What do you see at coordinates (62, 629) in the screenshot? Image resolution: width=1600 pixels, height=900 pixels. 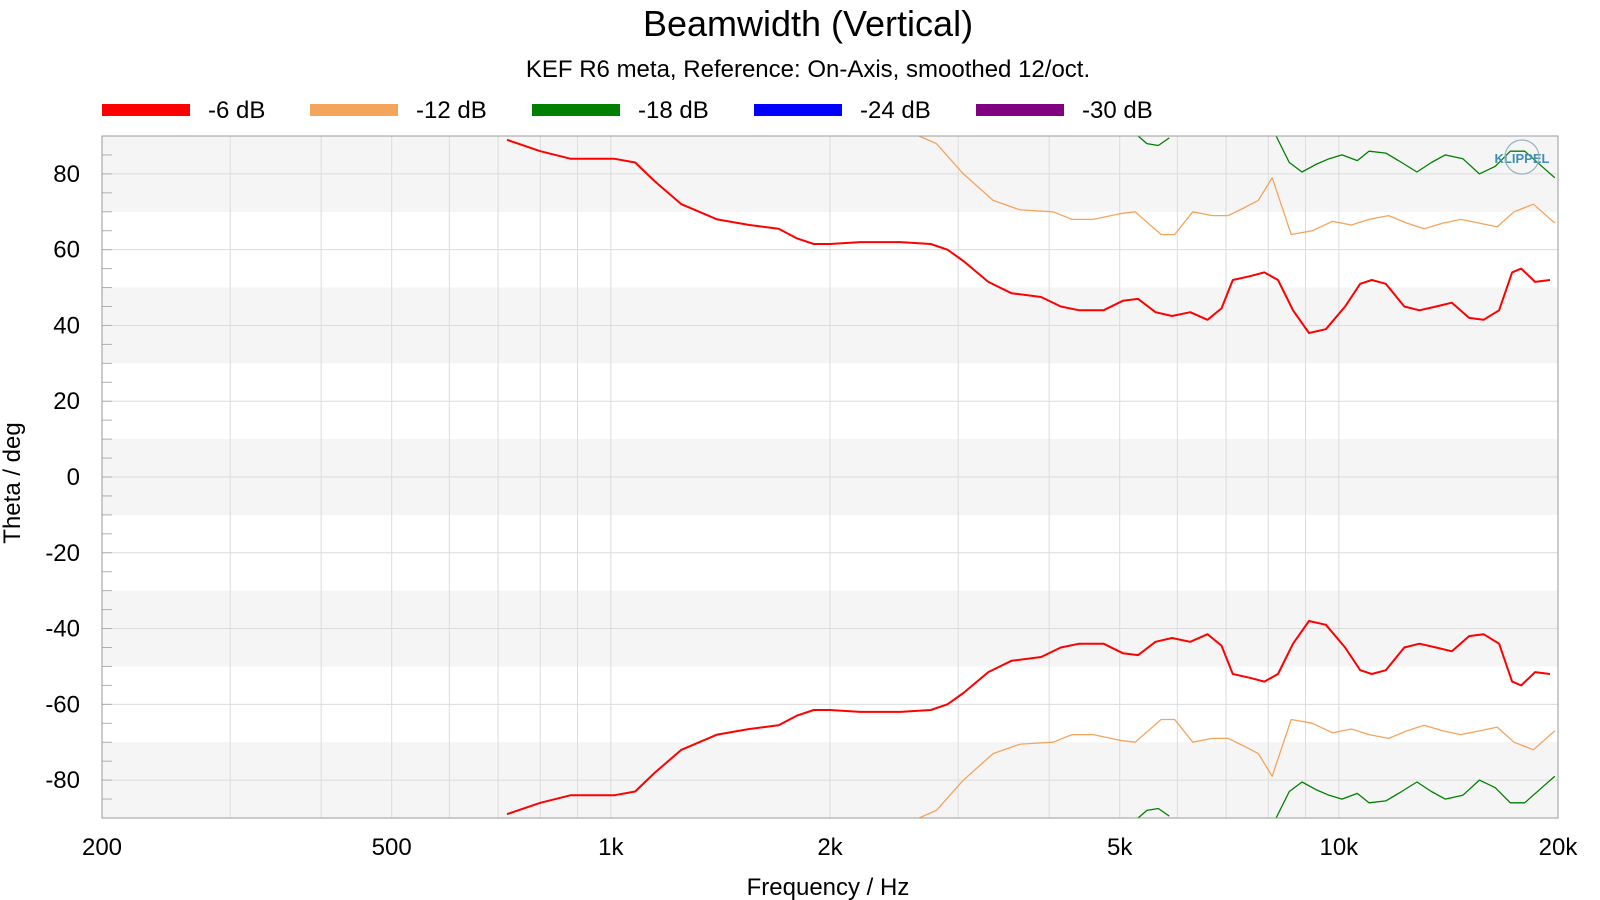 I see `y-tick-label: -40` at bounding box center [62, 629].